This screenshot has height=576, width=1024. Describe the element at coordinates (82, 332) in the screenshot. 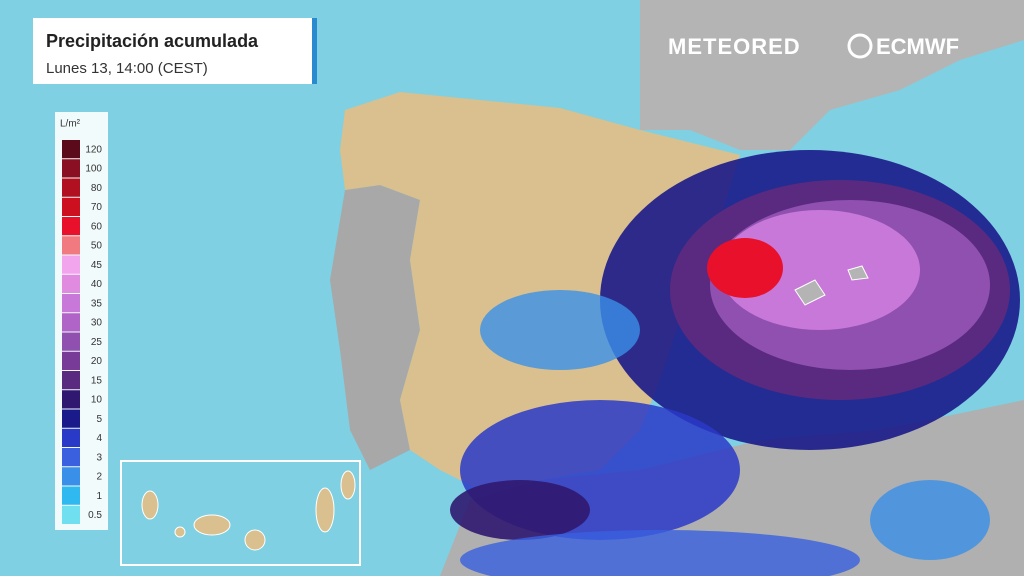

I see `legend: 120 100 80 70 60 50 45 40 35 30 25 20 15 10 5 4 3 2 1 0.5` at that location.